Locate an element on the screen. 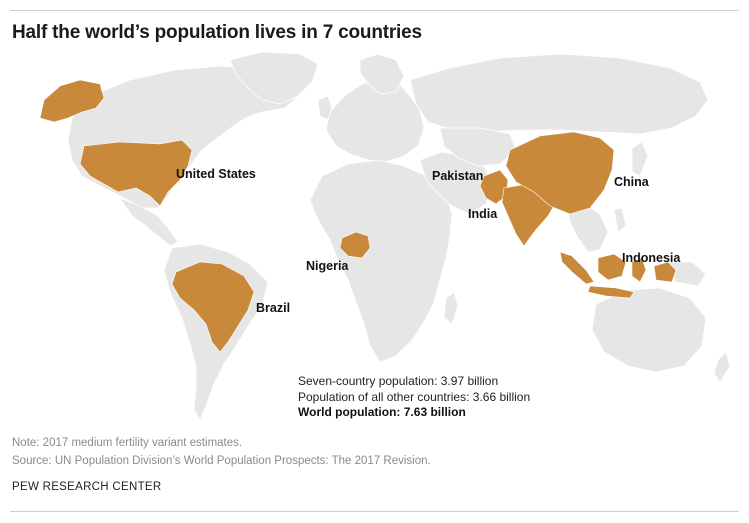  land-papua is located at coordinates (687, 274).